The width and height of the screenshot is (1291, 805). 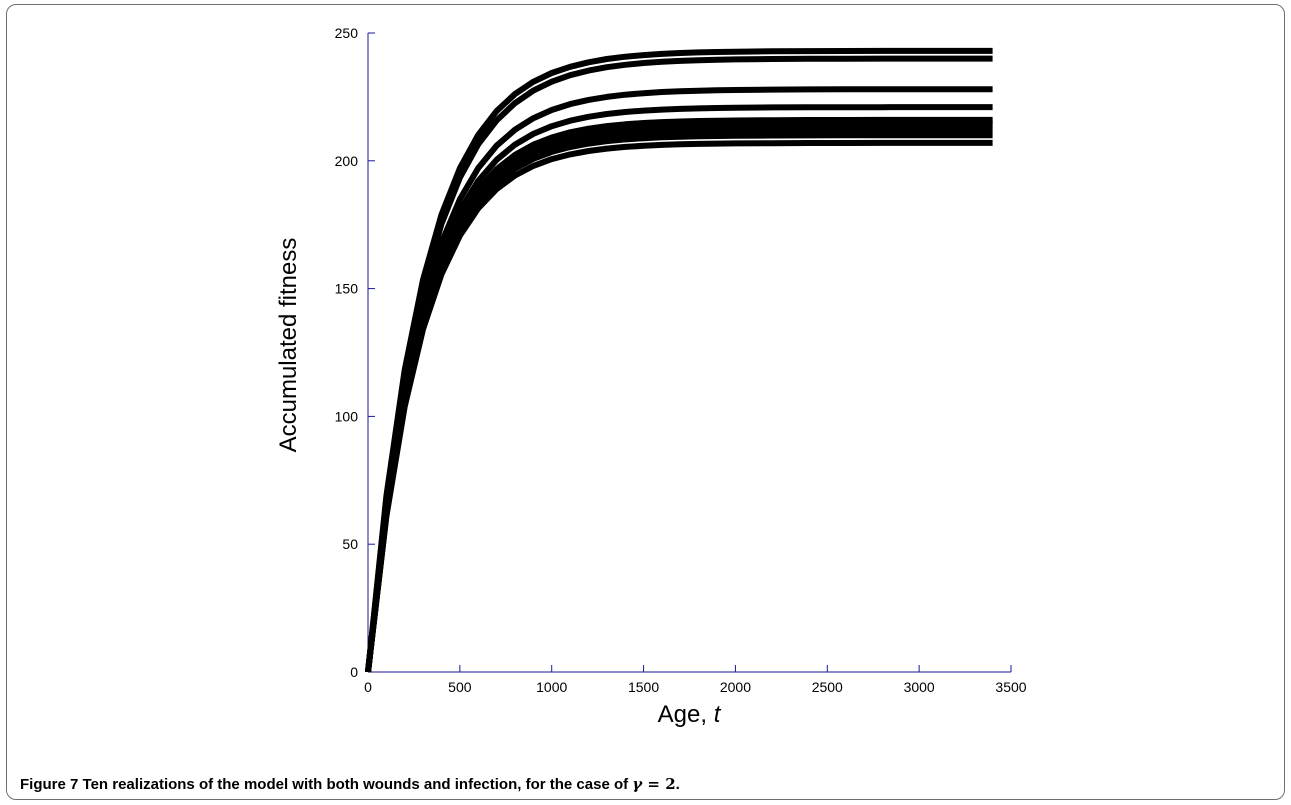 What do you see at coordinates (49, 784) in the screenshot?
I see `caption-label: Figure 7` at bounding box center [49, 784].